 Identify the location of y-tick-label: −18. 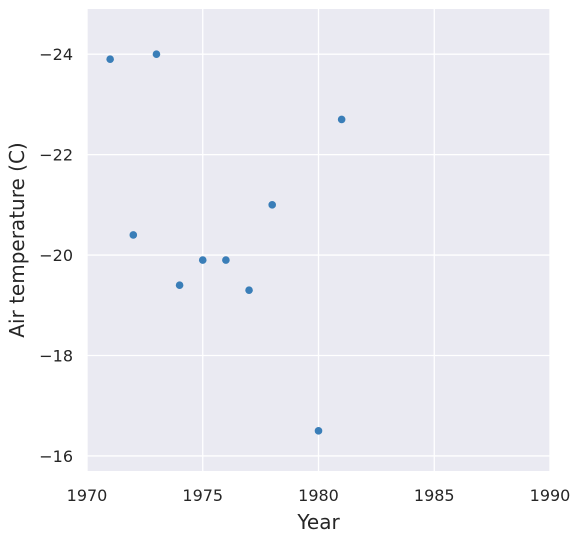
(56, 356).